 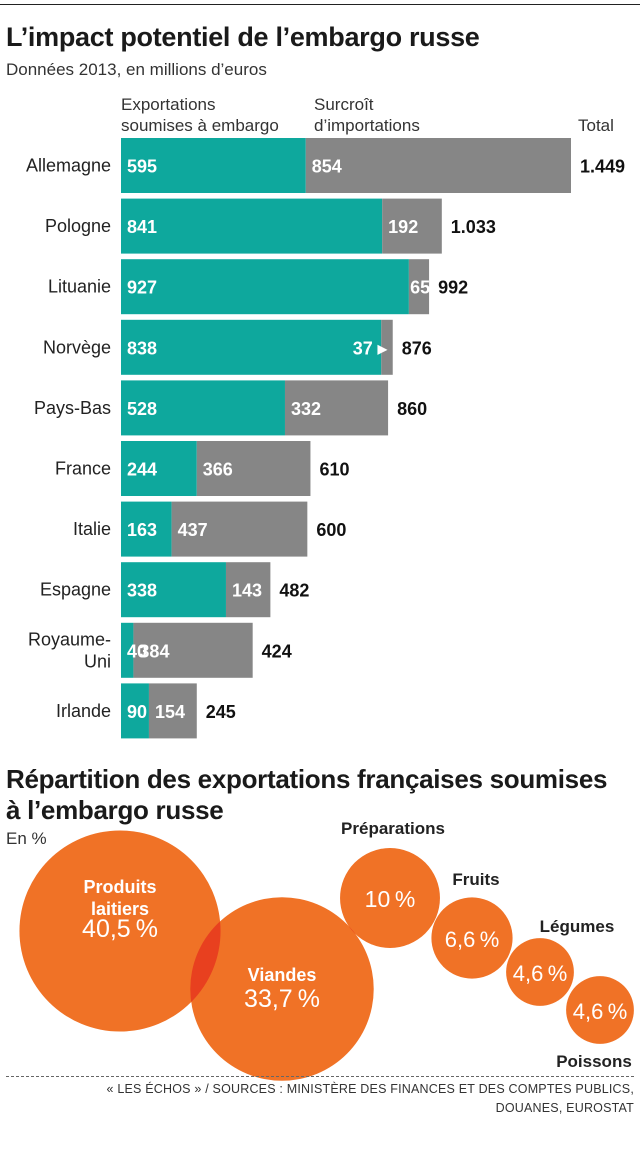 I want to click on value-label-embargo: 595, so click(x=142, y=167).